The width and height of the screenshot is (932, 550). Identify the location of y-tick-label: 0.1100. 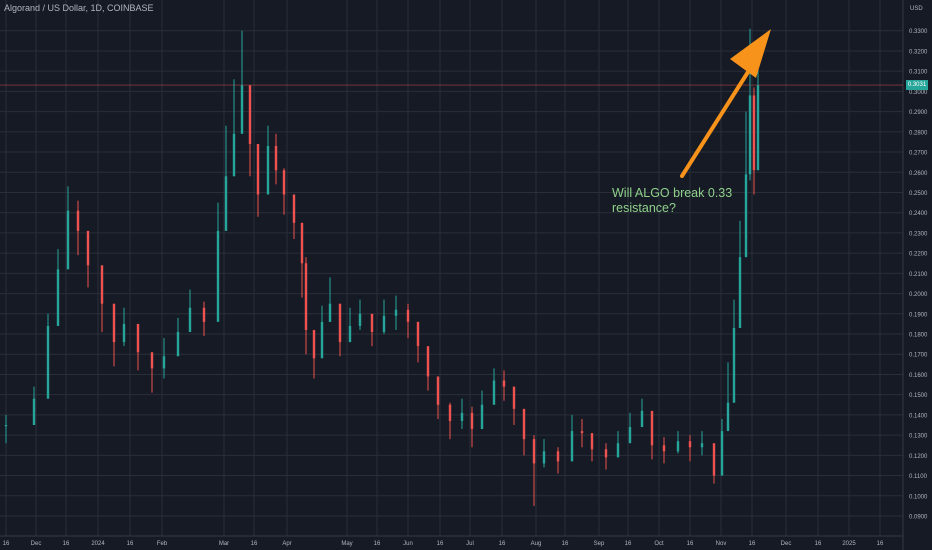
(918, 477).